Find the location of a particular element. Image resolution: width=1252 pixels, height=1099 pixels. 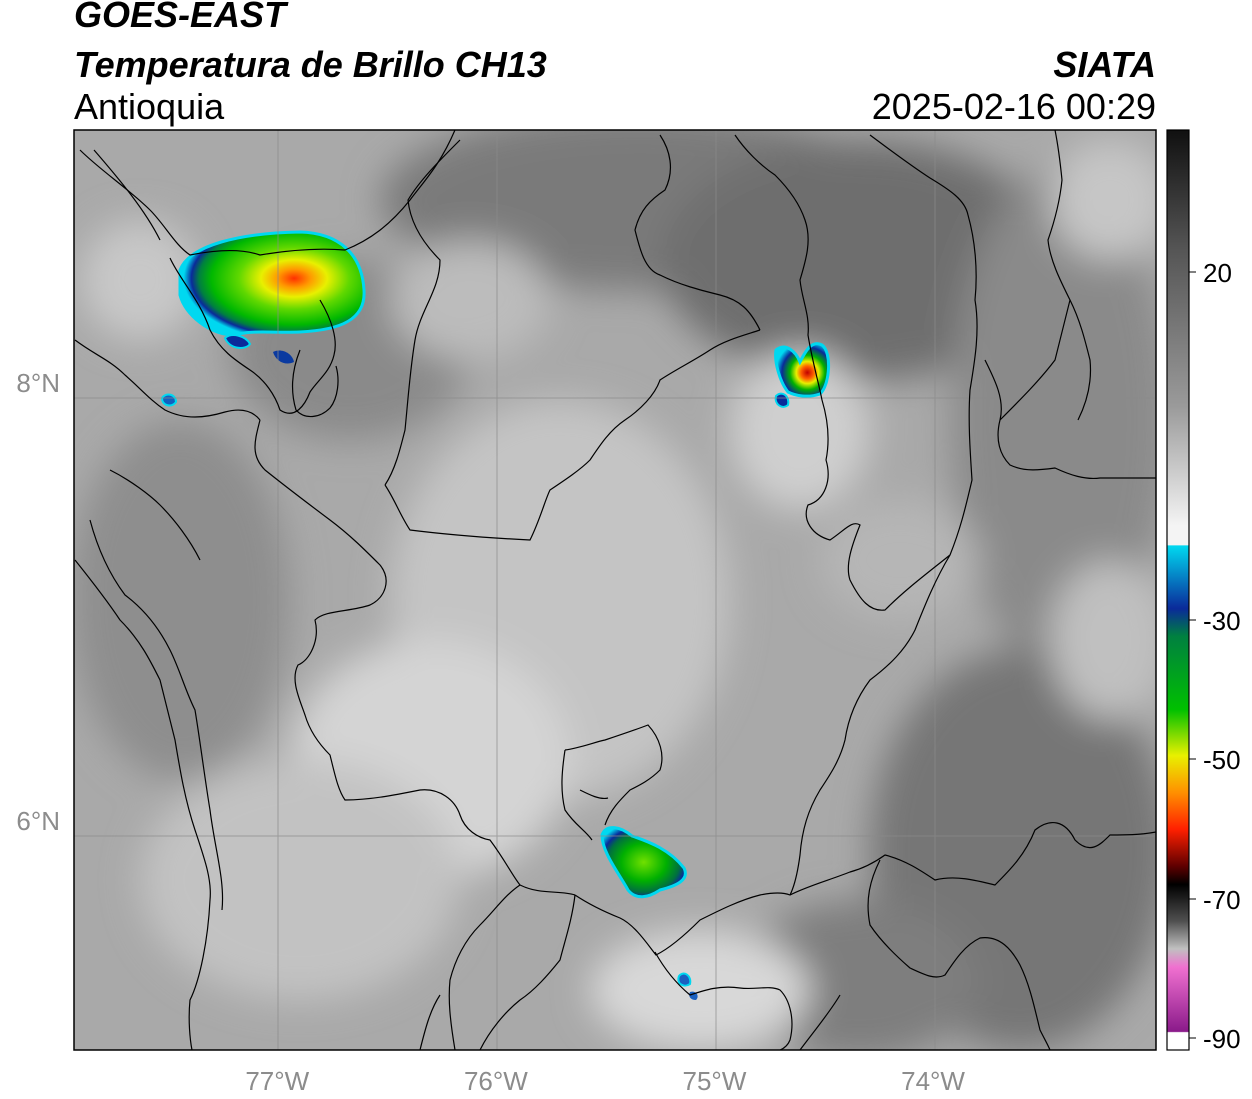

colorbar-tick-labels: 20 -30 -50 -70 -90 is located at coordinates (1215, 656).